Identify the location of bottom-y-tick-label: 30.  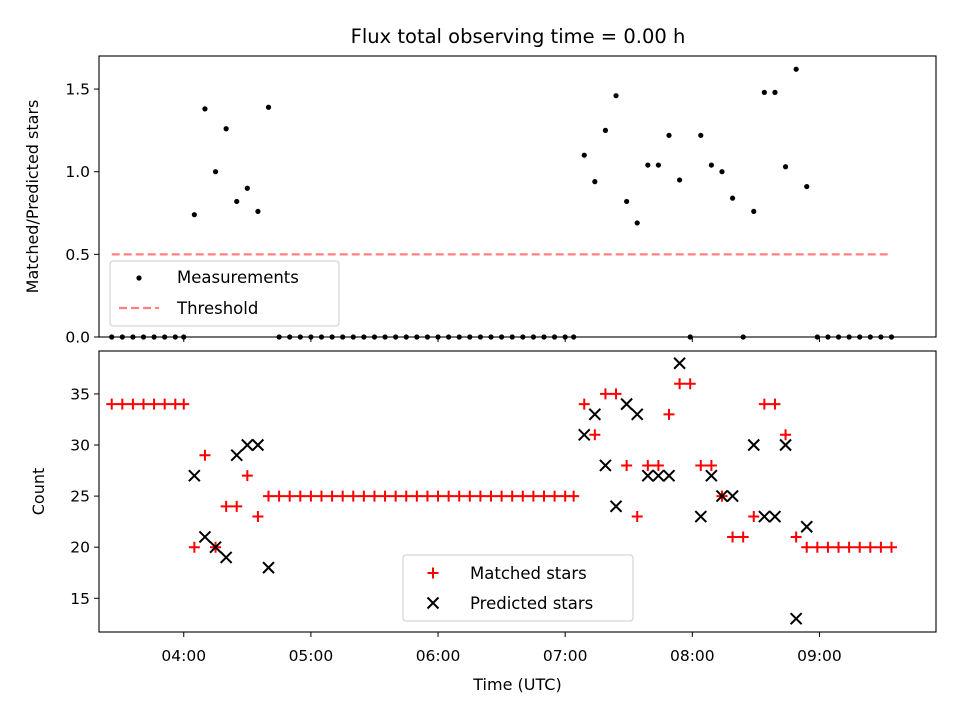
(80, 446).